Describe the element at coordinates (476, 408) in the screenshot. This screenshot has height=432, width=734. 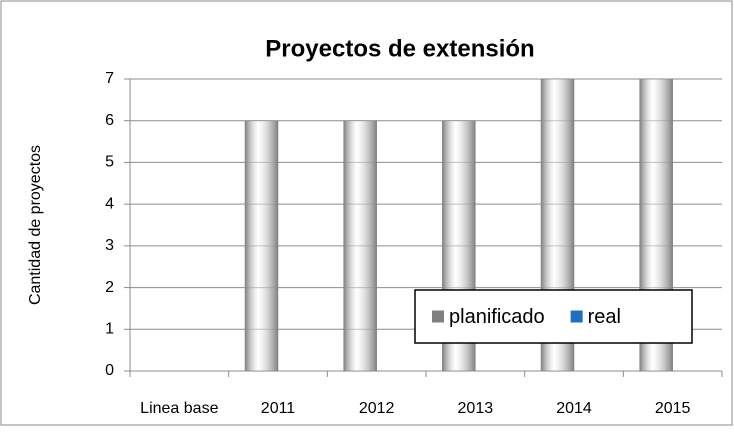
I see `x-tick-label: 2013` at that location.